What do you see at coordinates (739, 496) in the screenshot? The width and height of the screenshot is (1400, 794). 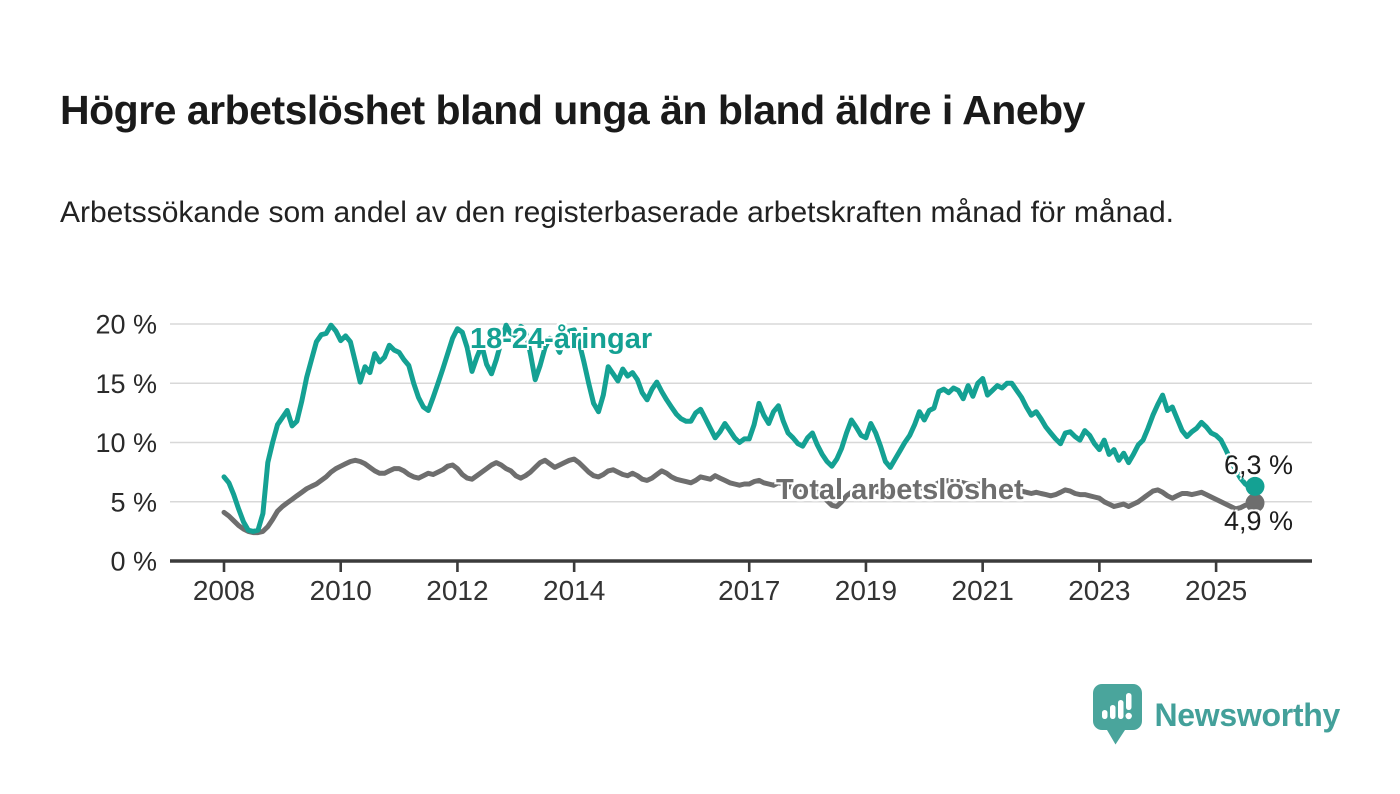 I see `total-series-line` at bounding box center [739, 496].